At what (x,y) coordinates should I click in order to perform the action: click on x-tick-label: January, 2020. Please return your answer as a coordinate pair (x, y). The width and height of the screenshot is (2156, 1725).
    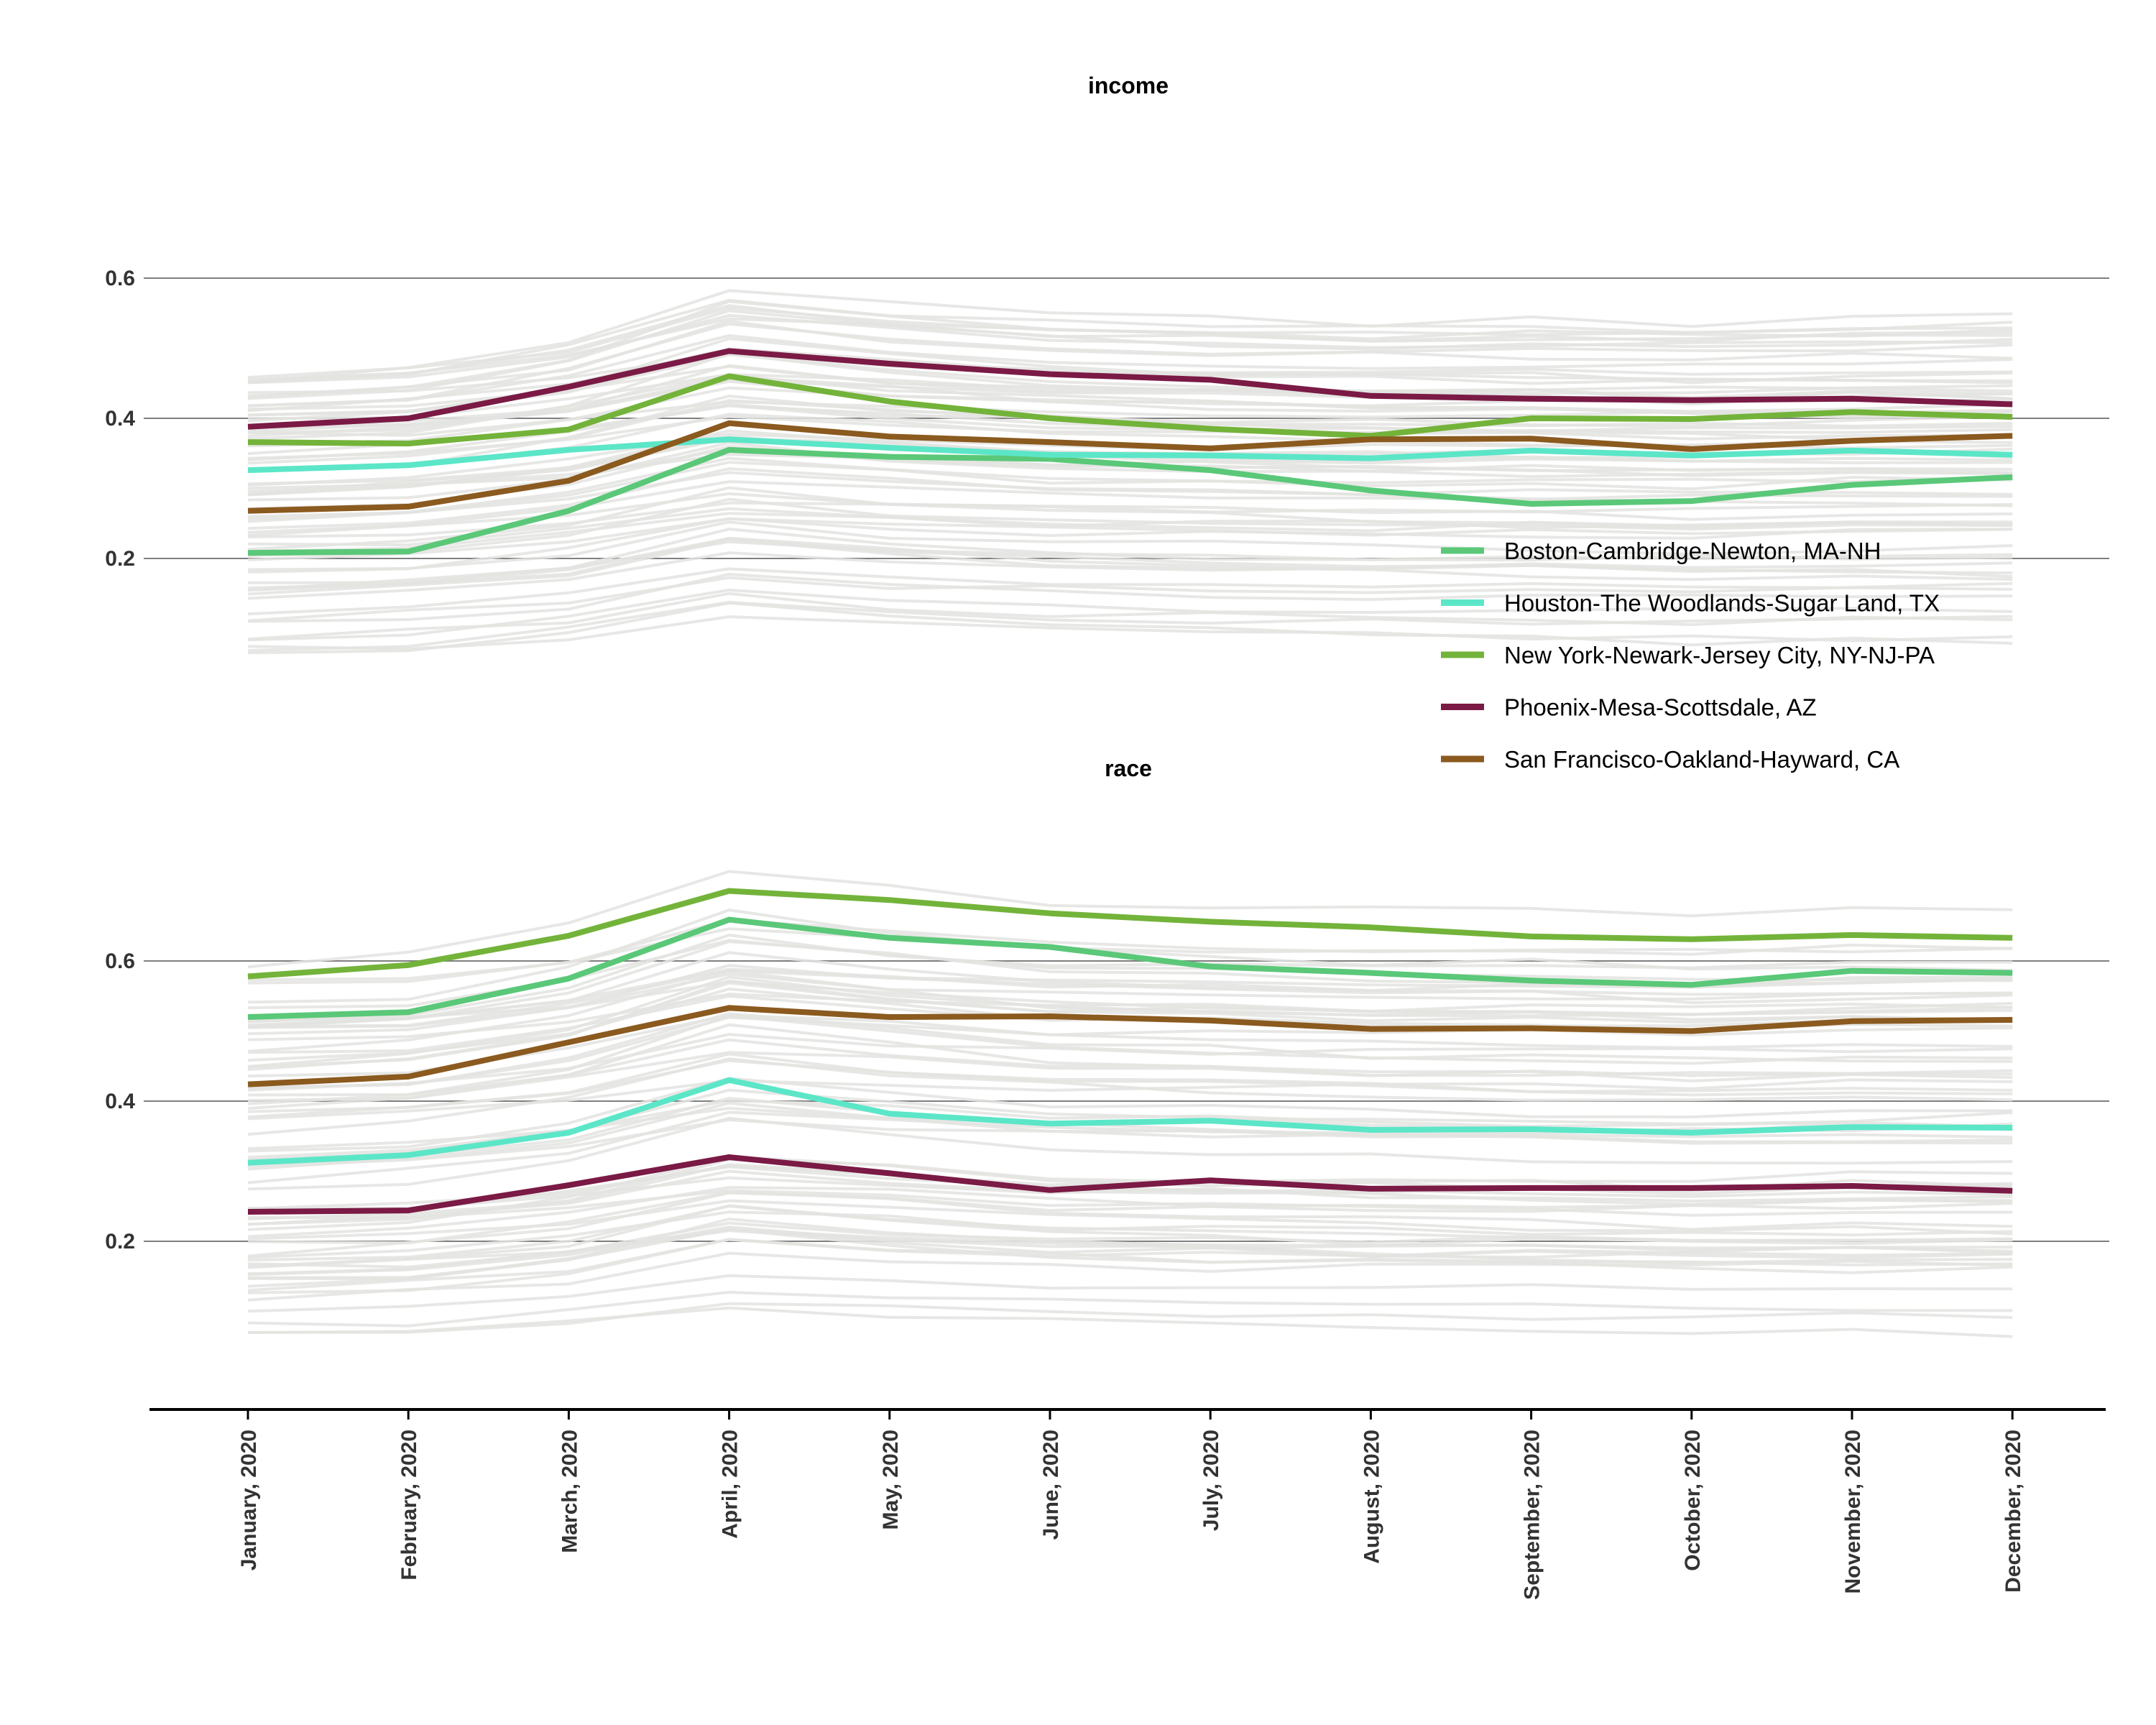
    Looking at the image, I should click on (249, 1500).